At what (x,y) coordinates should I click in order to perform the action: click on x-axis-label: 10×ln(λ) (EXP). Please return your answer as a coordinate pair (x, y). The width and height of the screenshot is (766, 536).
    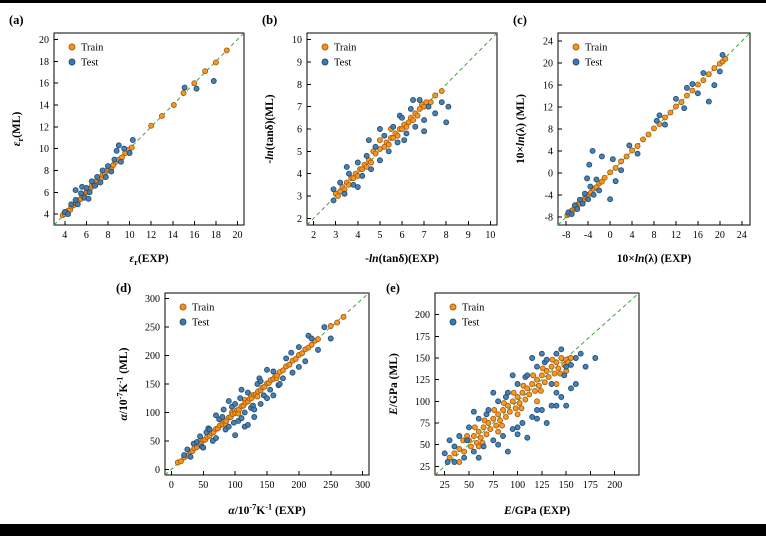
    Looking at the image, I should click on (654, 259).